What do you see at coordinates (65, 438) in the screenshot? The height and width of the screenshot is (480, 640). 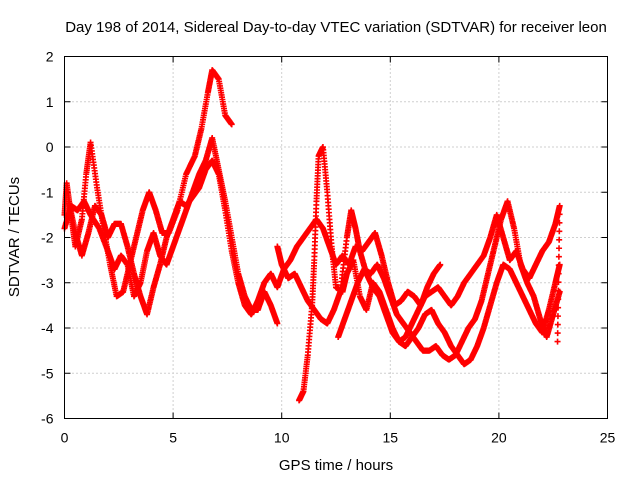 I see `x-tick-label: 0` at bounding box center [65, 438].